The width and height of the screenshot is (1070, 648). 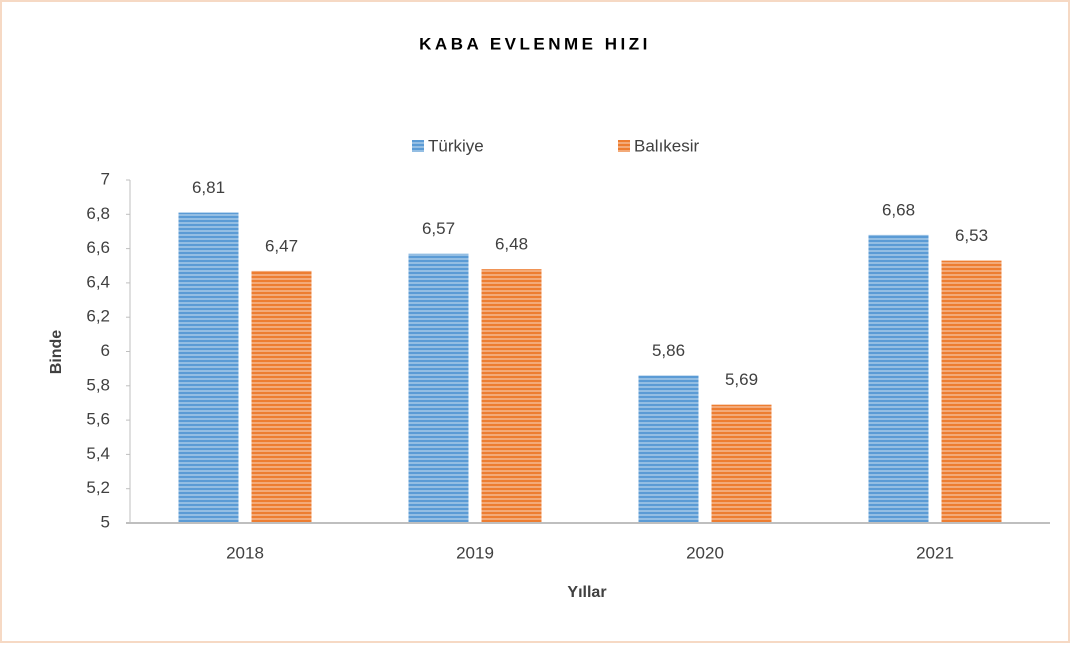 What do you see at coordinates (105, 350) in the screenshot?
I see `y-tick-label: 6` at bounding box center [105, 350].